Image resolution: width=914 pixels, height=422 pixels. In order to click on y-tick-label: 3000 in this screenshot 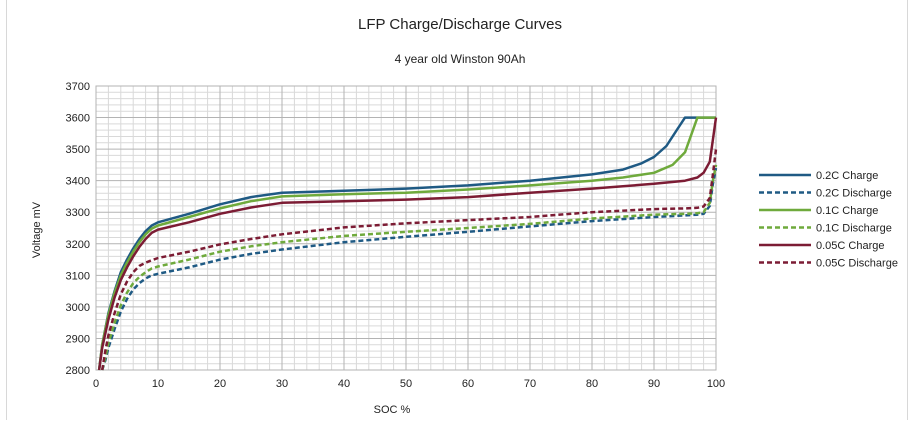, I will do `click(78, 308)`.